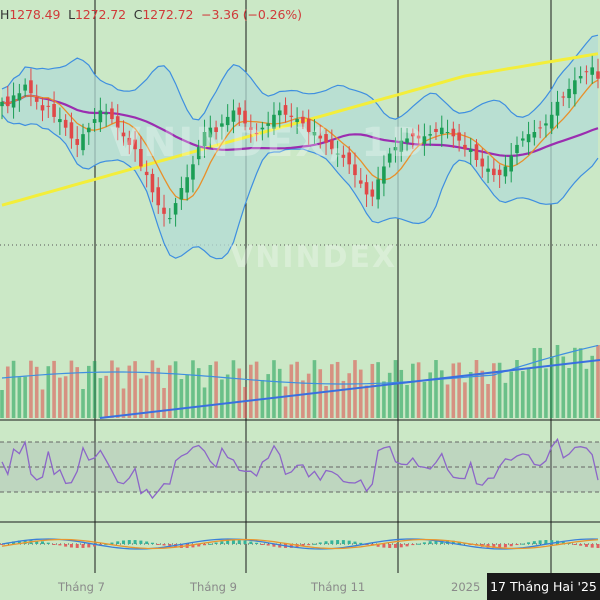 This screenshot has height=600, width=600. What do you see at coordinates (300, 381) in the screenshot?
I see `volume-pane` at bounding box center [300, 381].